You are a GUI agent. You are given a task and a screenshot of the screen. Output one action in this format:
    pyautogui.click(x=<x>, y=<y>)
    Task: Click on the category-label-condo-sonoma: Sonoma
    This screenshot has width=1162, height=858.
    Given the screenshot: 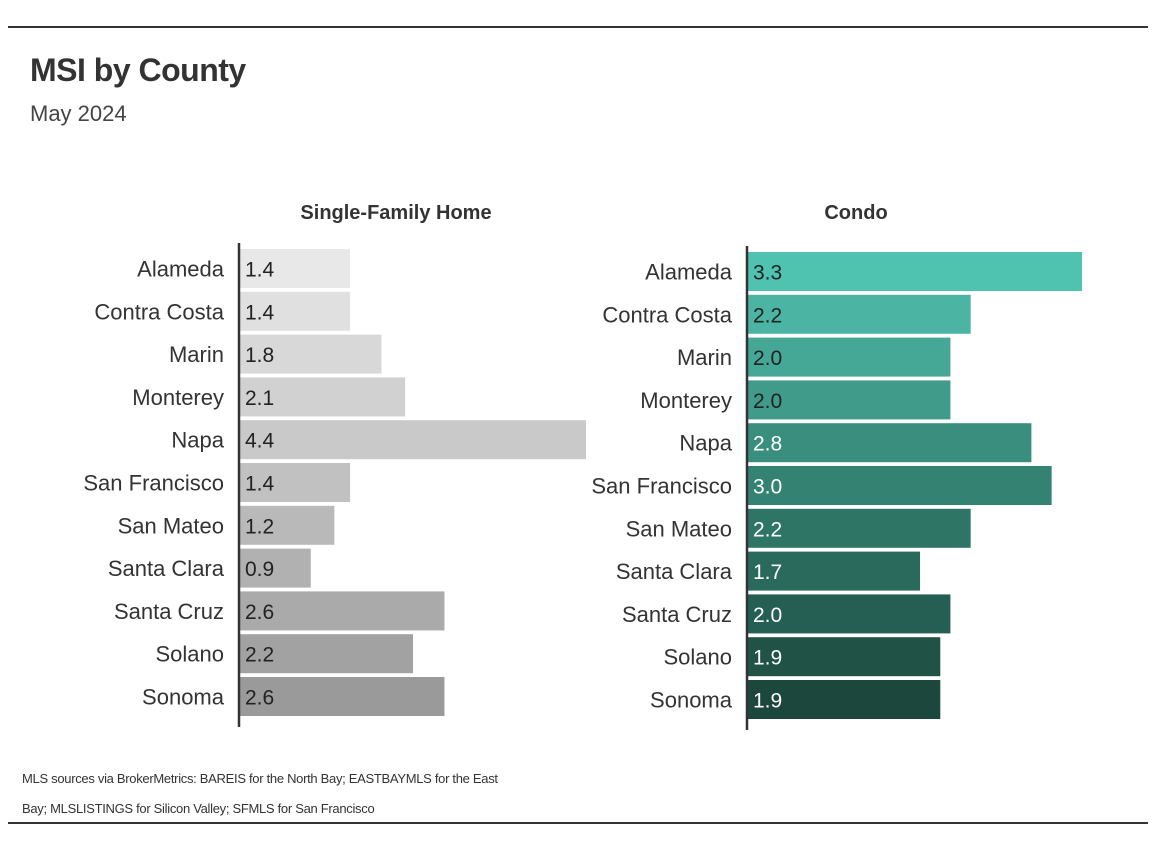 What is the action you would take?
    pyautogui.click(x=691, y=700)
    